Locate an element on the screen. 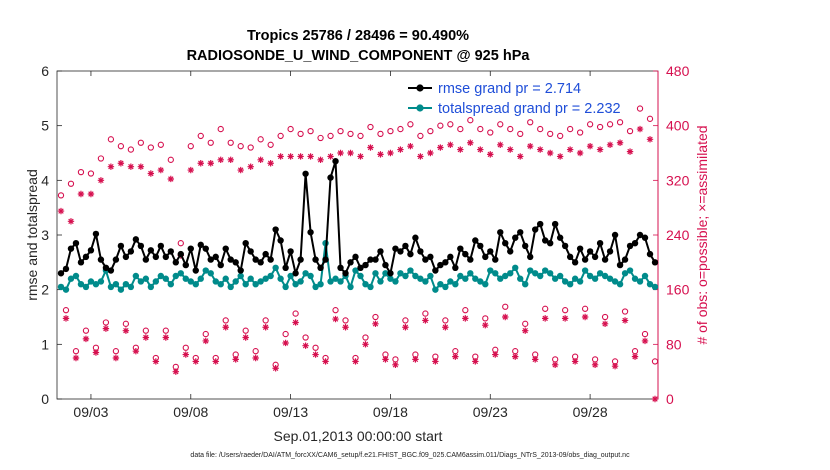 The height and width of the screenshot is (470, 830). legend-spread-label: totalspread grand pr = 2.232 is located at coordinates (529, 109).